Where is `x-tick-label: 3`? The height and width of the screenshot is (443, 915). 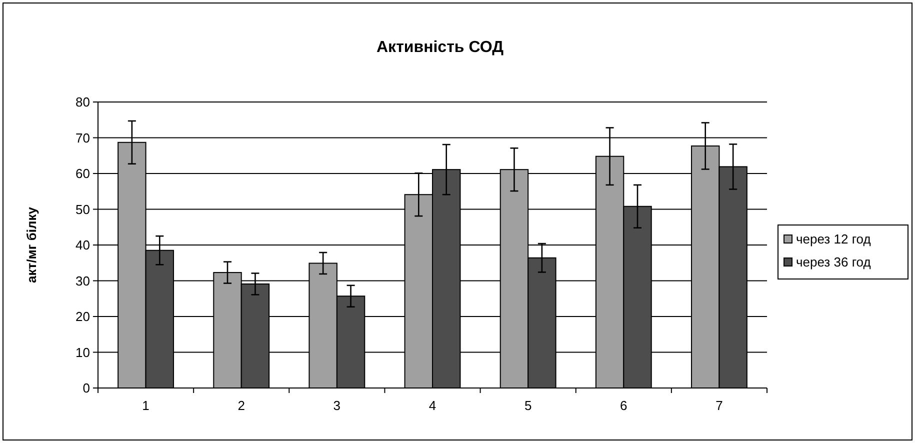 x-tick-label: 3 is located at coordinates (337, 405).